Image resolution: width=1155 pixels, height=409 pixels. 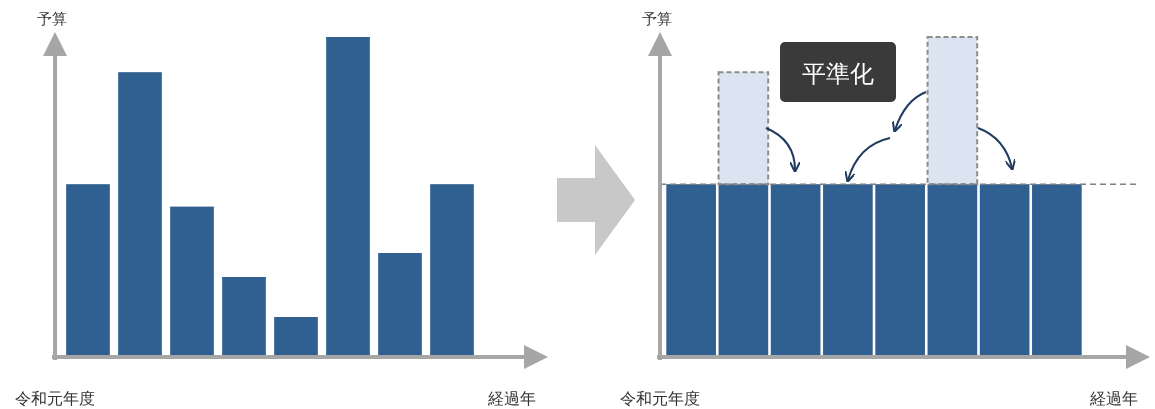 What do you see at coordinates (838, 74) in the screenshot?
I see `annotation: 平準化` at bounding box center [838, 74].